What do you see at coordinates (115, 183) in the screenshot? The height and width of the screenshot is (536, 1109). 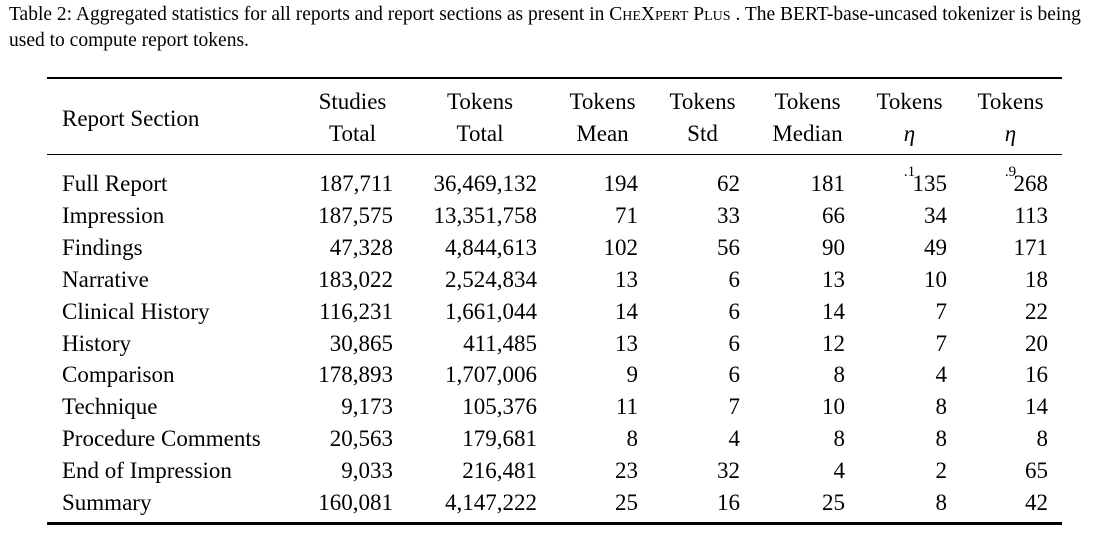 I see `row-section-label: Full Report` at bounding box center [115, 183].